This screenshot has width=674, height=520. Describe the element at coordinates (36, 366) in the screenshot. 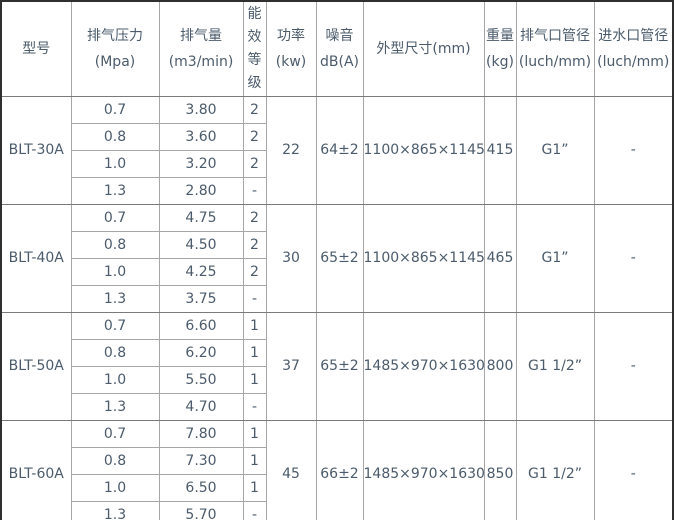

I see `model-name: BLT-50A` at that location.